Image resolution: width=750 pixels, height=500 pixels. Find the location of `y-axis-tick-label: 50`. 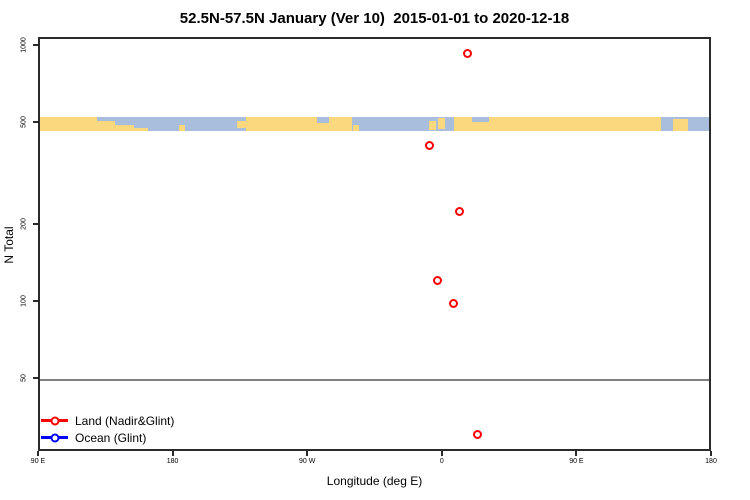

y-axis-tick-label: 50 is located at coordinates (24, 378).